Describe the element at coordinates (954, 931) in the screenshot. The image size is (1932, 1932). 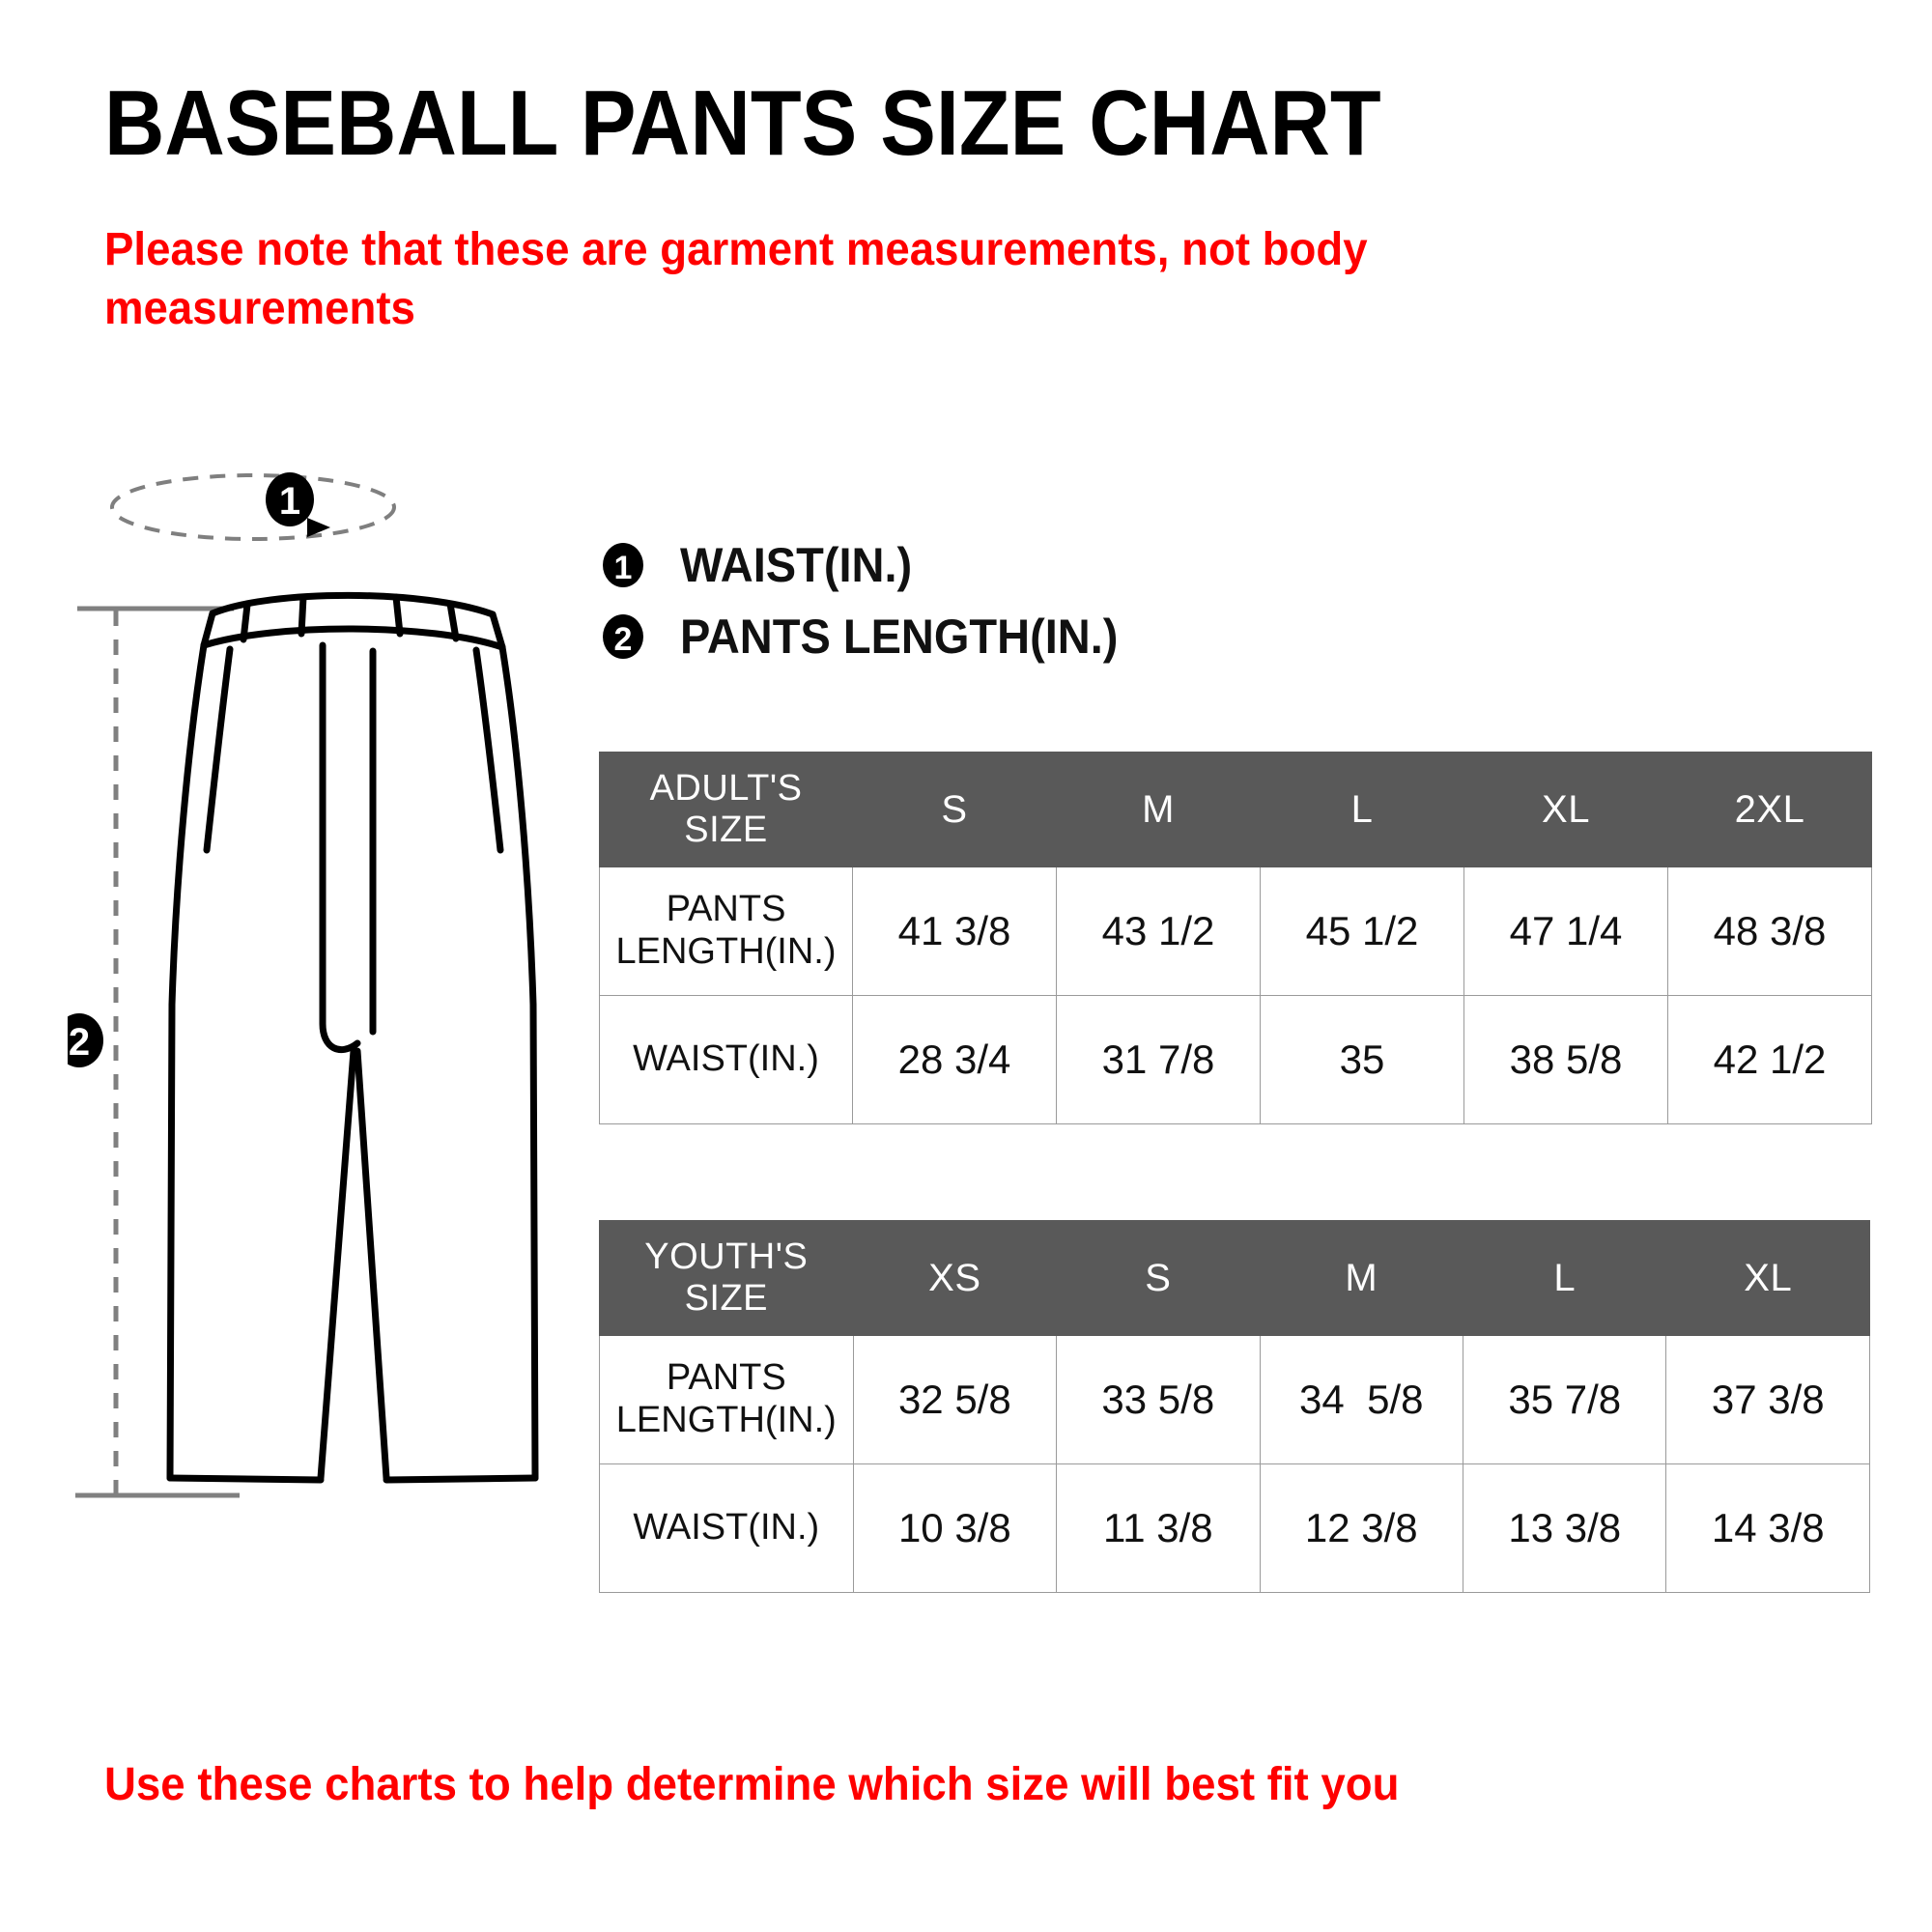
I see `adult-pants-length-s: 41 3/8` at that location.